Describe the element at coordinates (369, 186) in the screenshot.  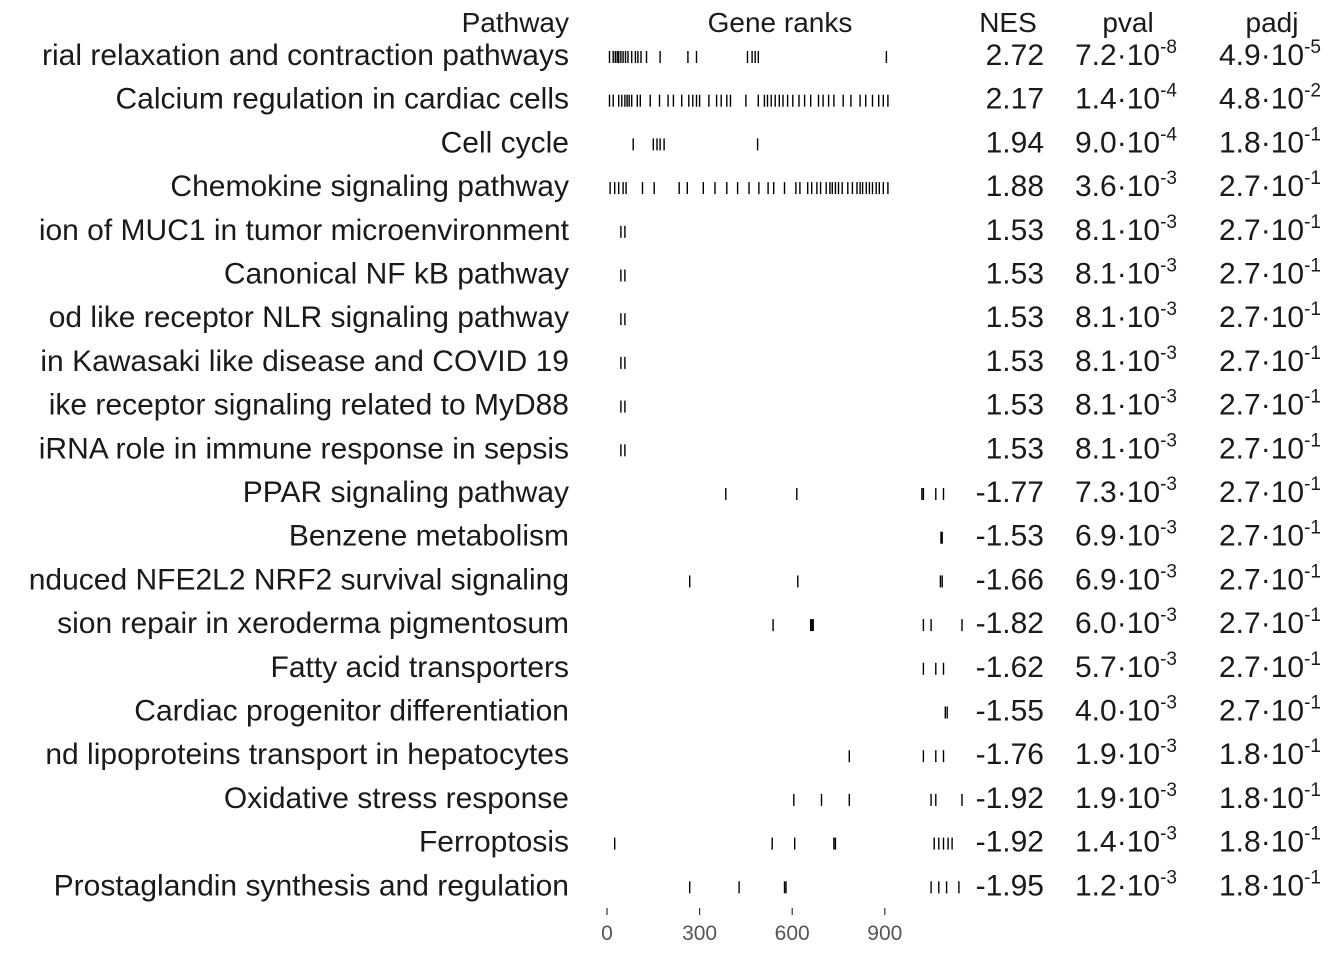
I see `pathway-label: Chemokine signaling pathway` at that location.